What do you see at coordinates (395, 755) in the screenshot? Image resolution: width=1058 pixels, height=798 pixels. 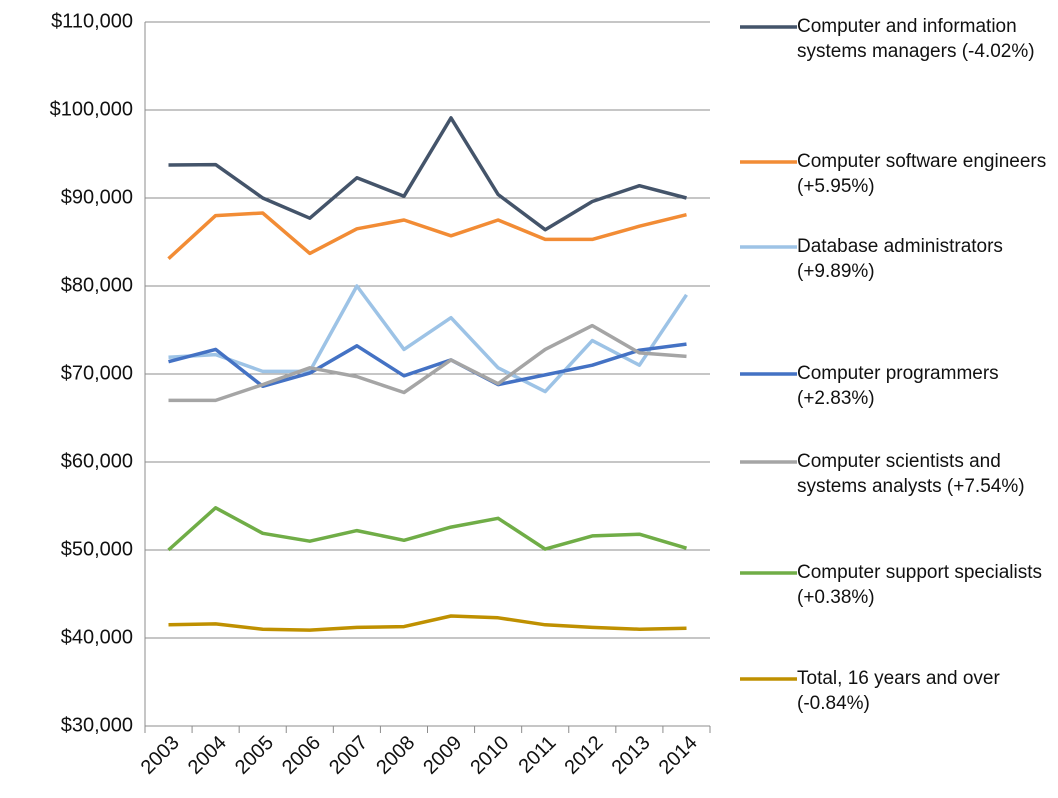 I see `x-tick-label: 2008` at bounding box center [395, 755].